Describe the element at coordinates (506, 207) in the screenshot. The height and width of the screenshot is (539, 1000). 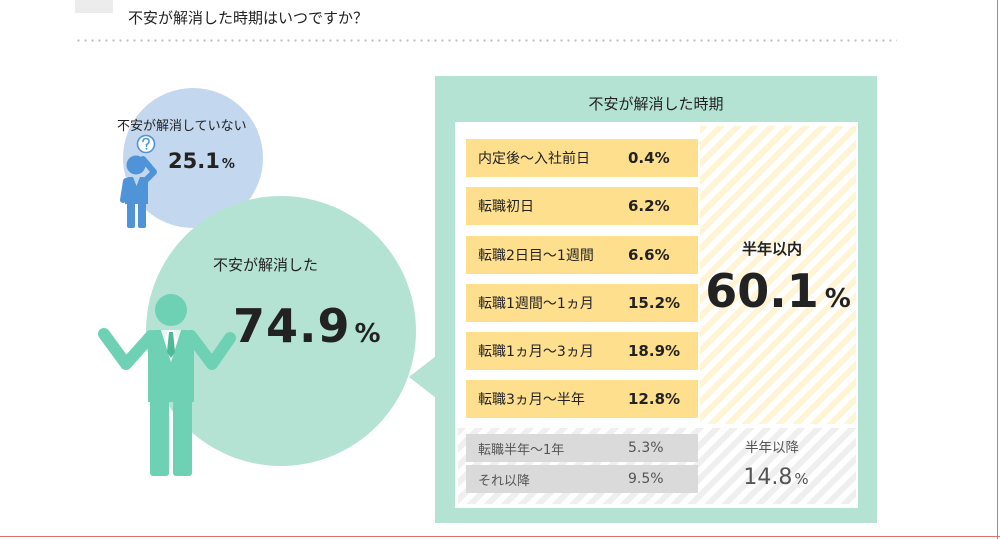
I see `period-label: 転職初日` at that location.